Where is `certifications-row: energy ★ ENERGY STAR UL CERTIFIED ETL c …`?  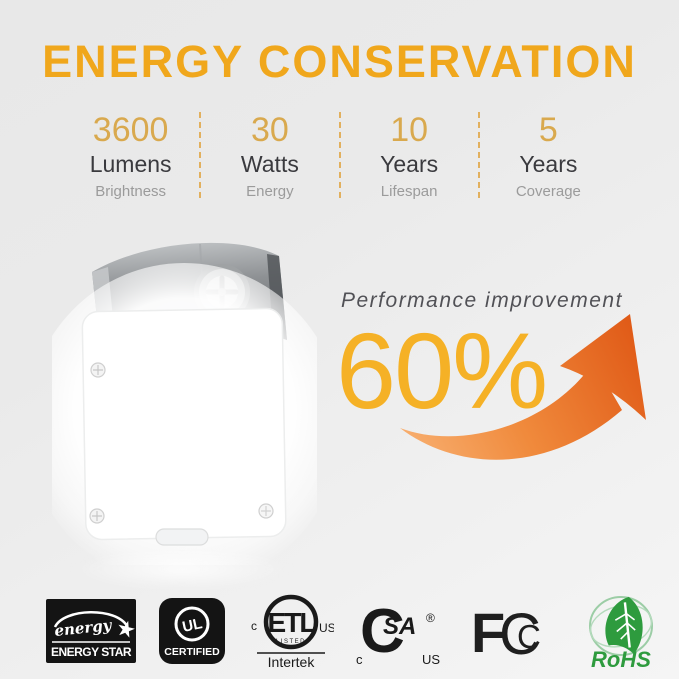 certifications-row: energy ★ ENERGY STAR UL CERTIFIED ETL c … is located at coordinates (354, 631).